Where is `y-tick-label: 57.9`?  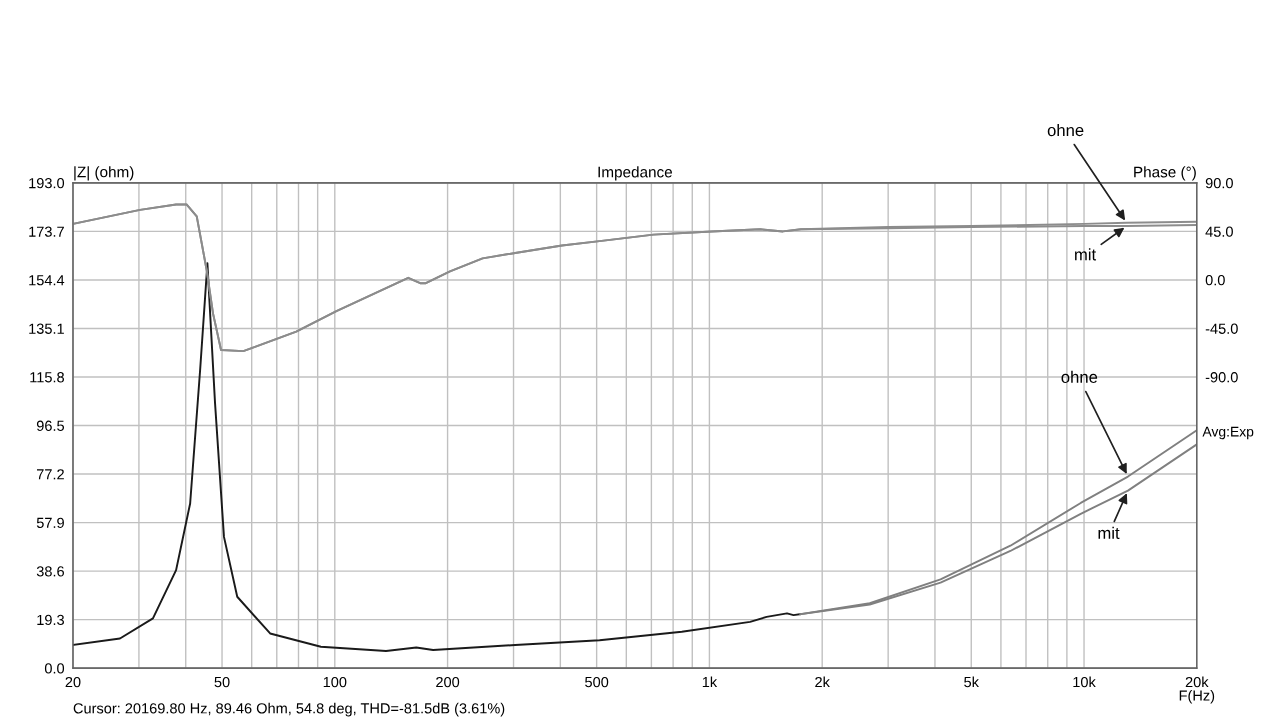 y-tick-label: 57.9 is located at coordinates (50, 522).